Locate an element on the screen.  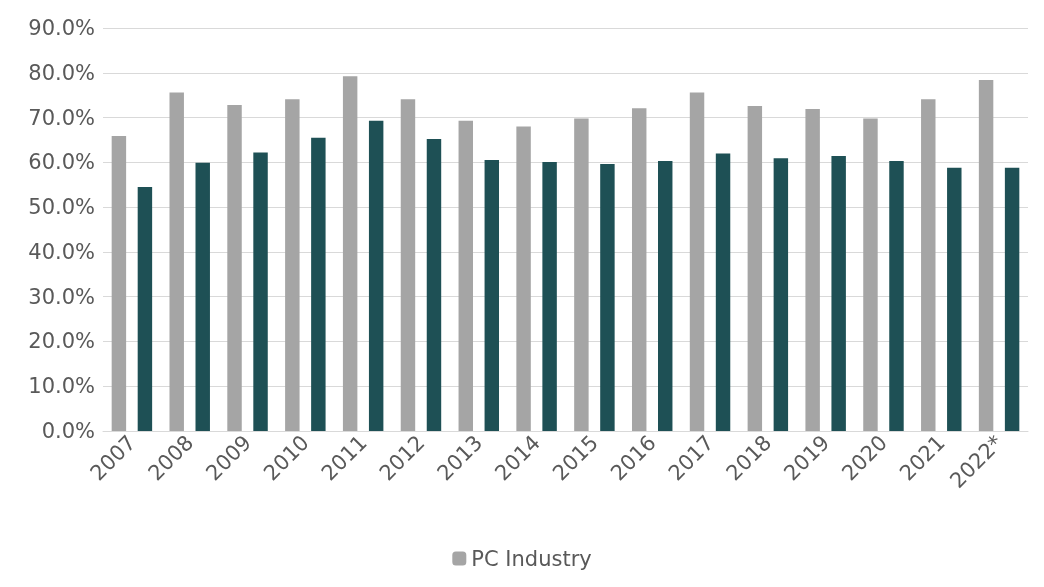
y-tick-label: 80.0% is located at coordinates (61, 72).